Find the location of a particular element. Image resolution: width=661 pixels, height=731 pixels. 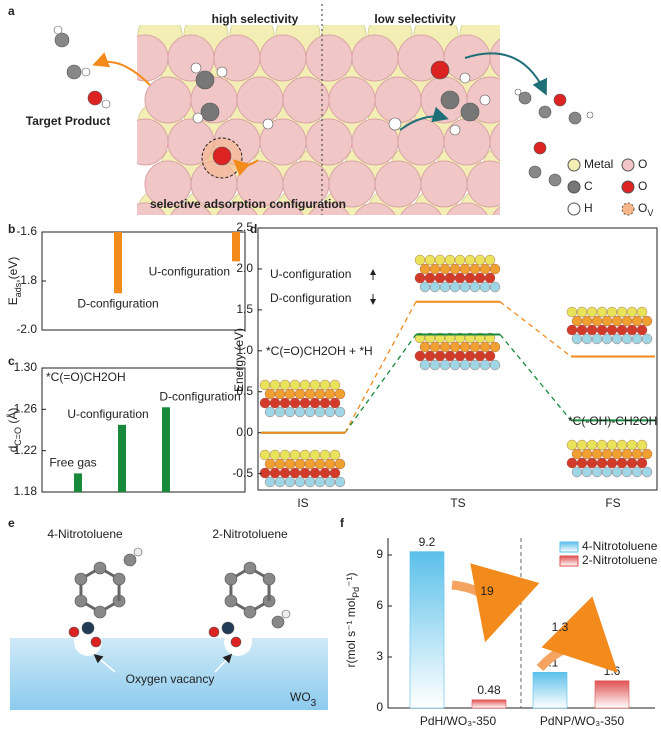

pointer is located at coordinates (223, 663).